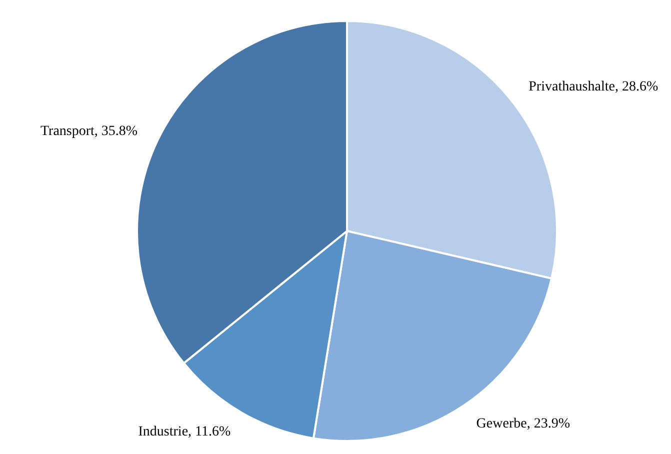 The height and width of the screenshot is (454, 671). Describe the element at coordinates (89, 132) in the screenshot. I see `slice-label: Transport, 35.8%` at that location.